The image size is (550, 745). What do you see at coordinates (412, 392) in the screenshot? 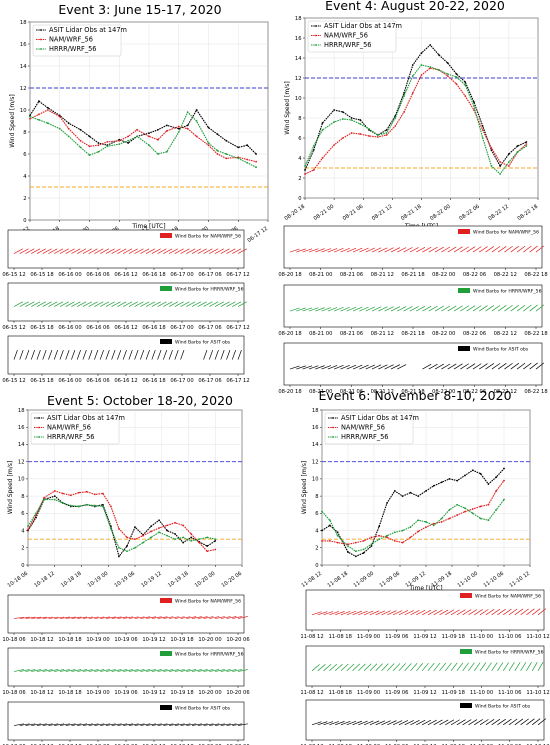
I see `barb-x-tick-label: 08-21 18` at bounding box center [412, 392].